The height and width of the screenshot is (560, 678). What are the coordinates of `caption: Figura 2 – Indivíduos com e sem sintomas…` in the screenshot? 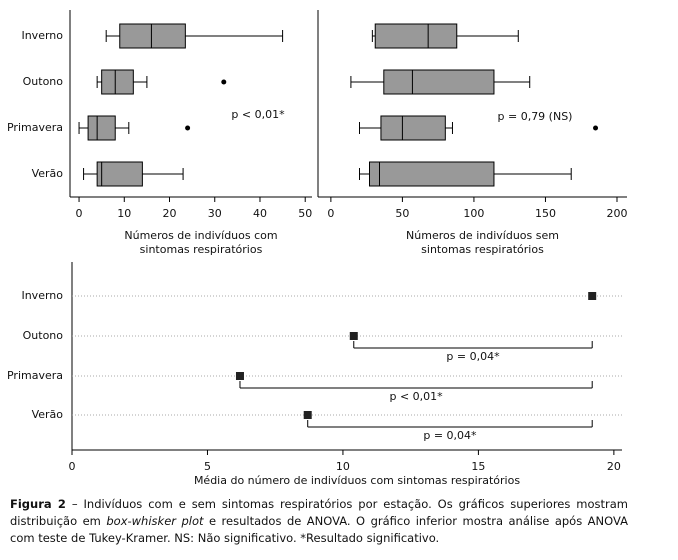 It's located at (319, 521).